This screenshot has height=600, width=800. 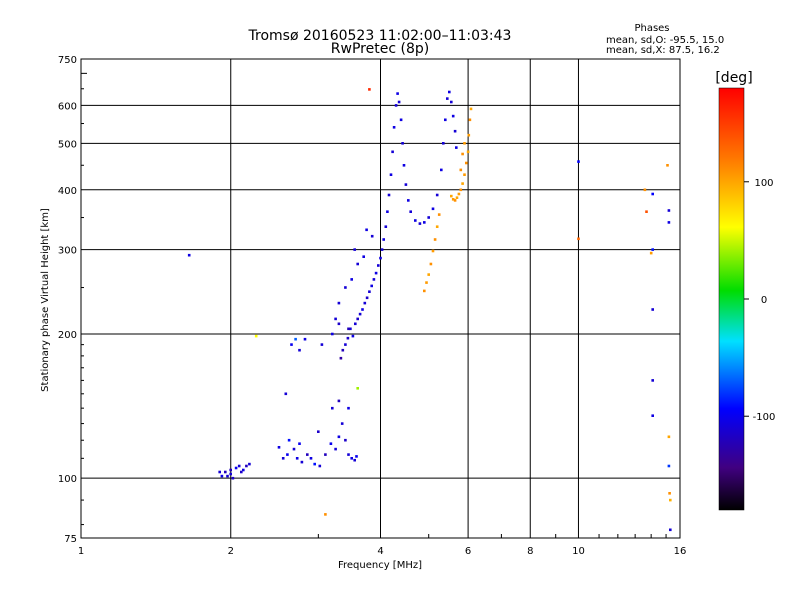 I want to click on colorbar: [deg] 100 0 -100, so click(x=745, y=290).